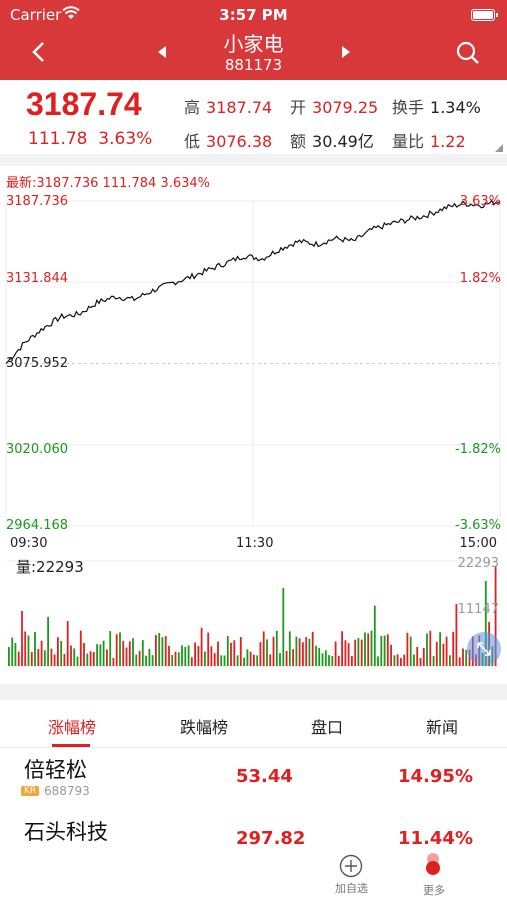  I want to click on search-icon, so click(468, 53).